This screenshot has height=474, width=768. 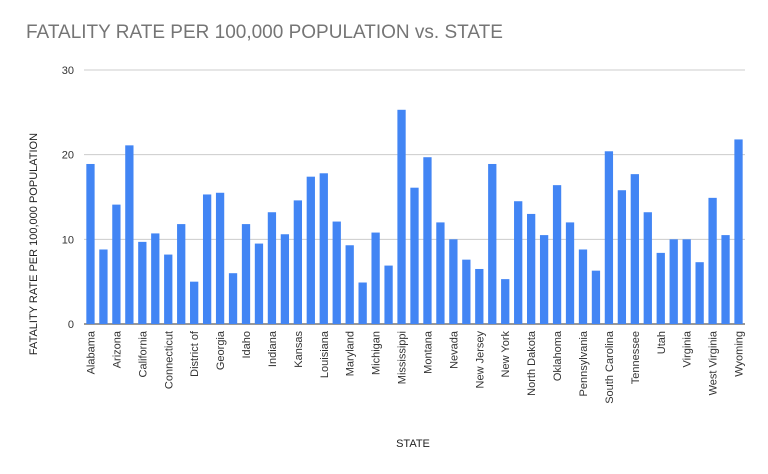 I want to click on bar-alabama, so click(x=90, y=243).